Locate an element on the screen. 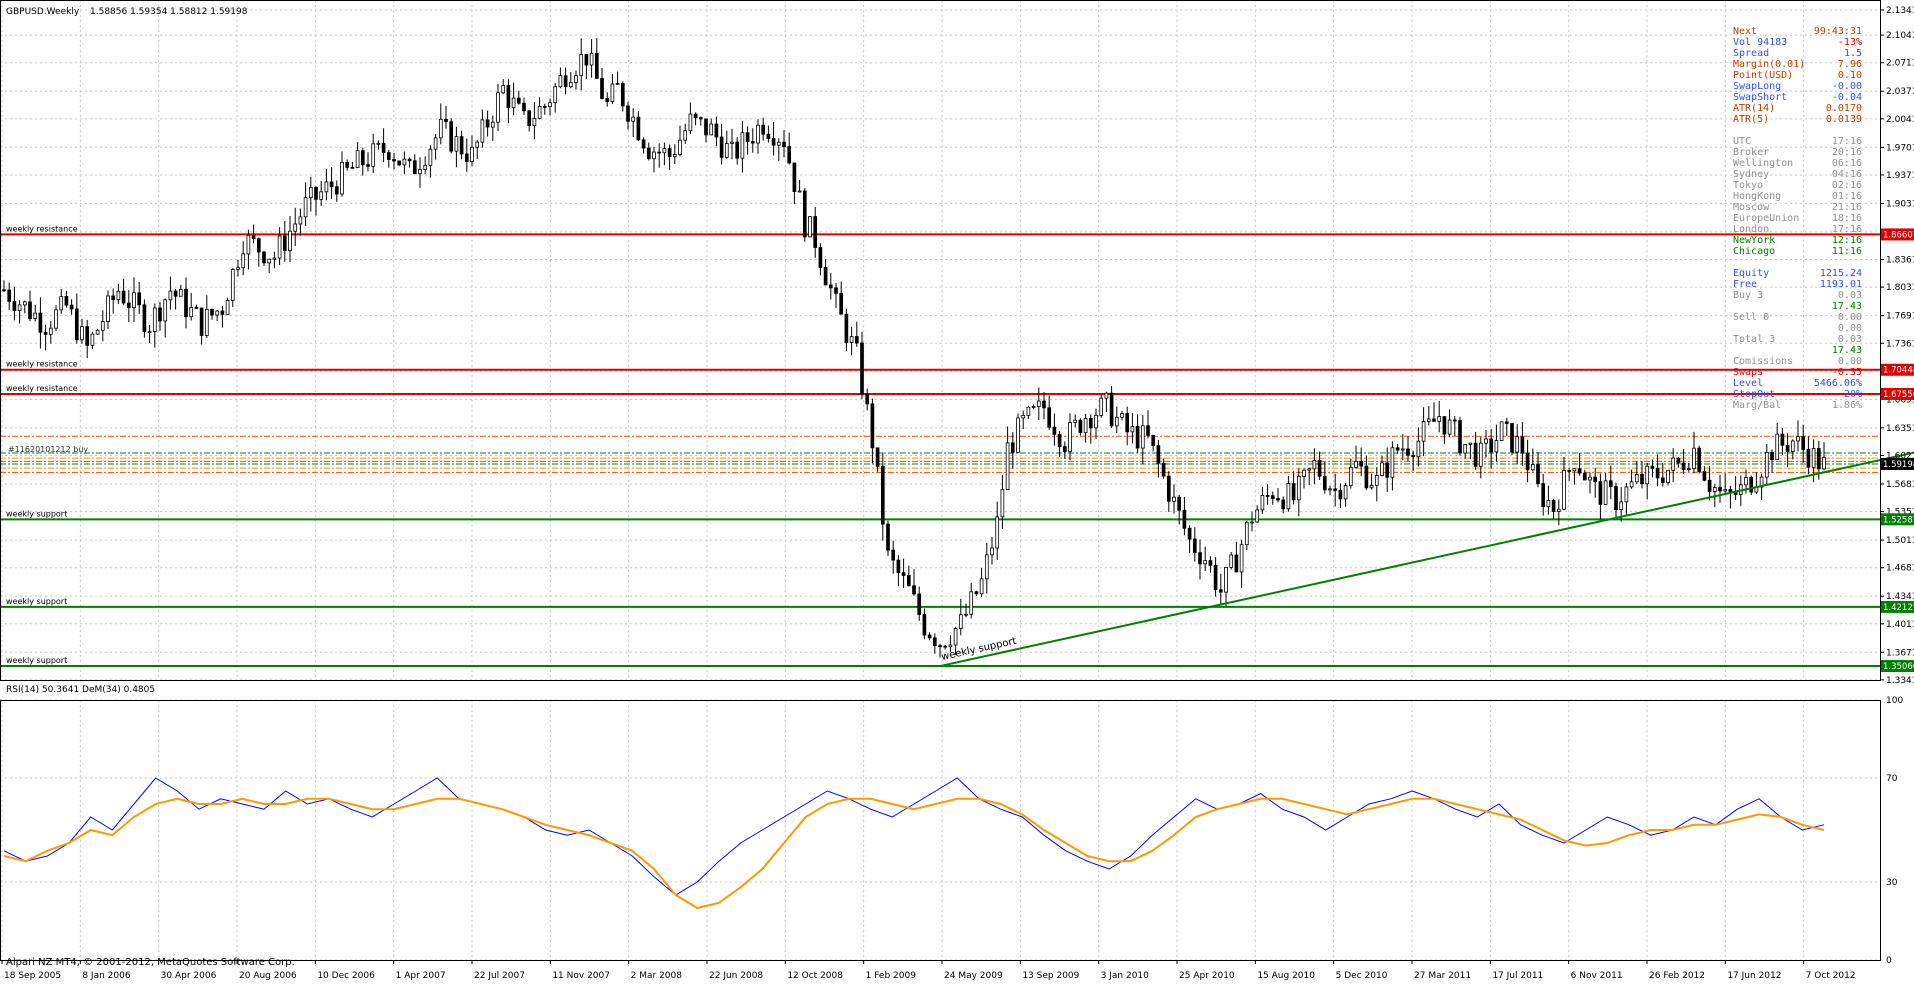  chart-header: GBPUSD.Weekly is located at coordinates (43, 12).